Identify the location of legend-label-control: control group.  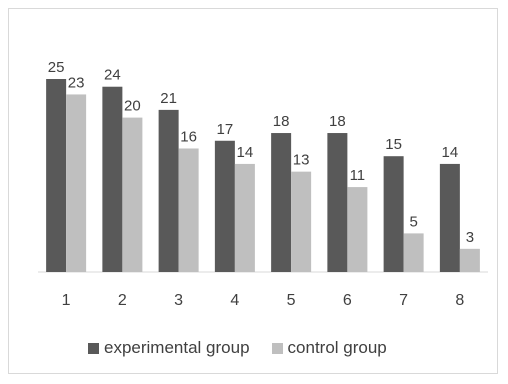
(337, 347).